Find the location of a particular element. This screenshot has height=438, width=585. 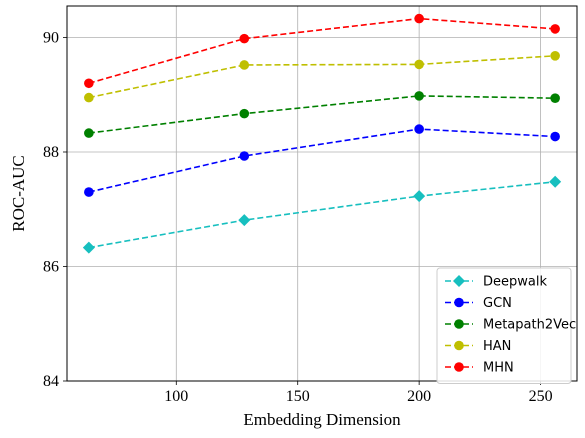

series-mhn is located at coordinates (322, 51).